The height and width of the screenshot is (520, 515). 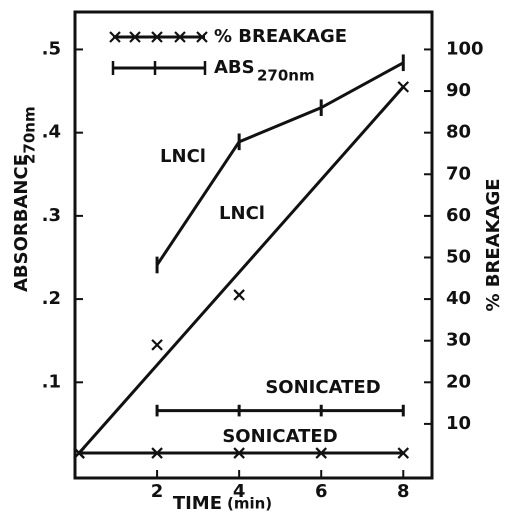 What do you see at coordinates (286, 76) in the screenshot?
I see `legend-label-sub: 270nm` at bounding box center [286, 76].